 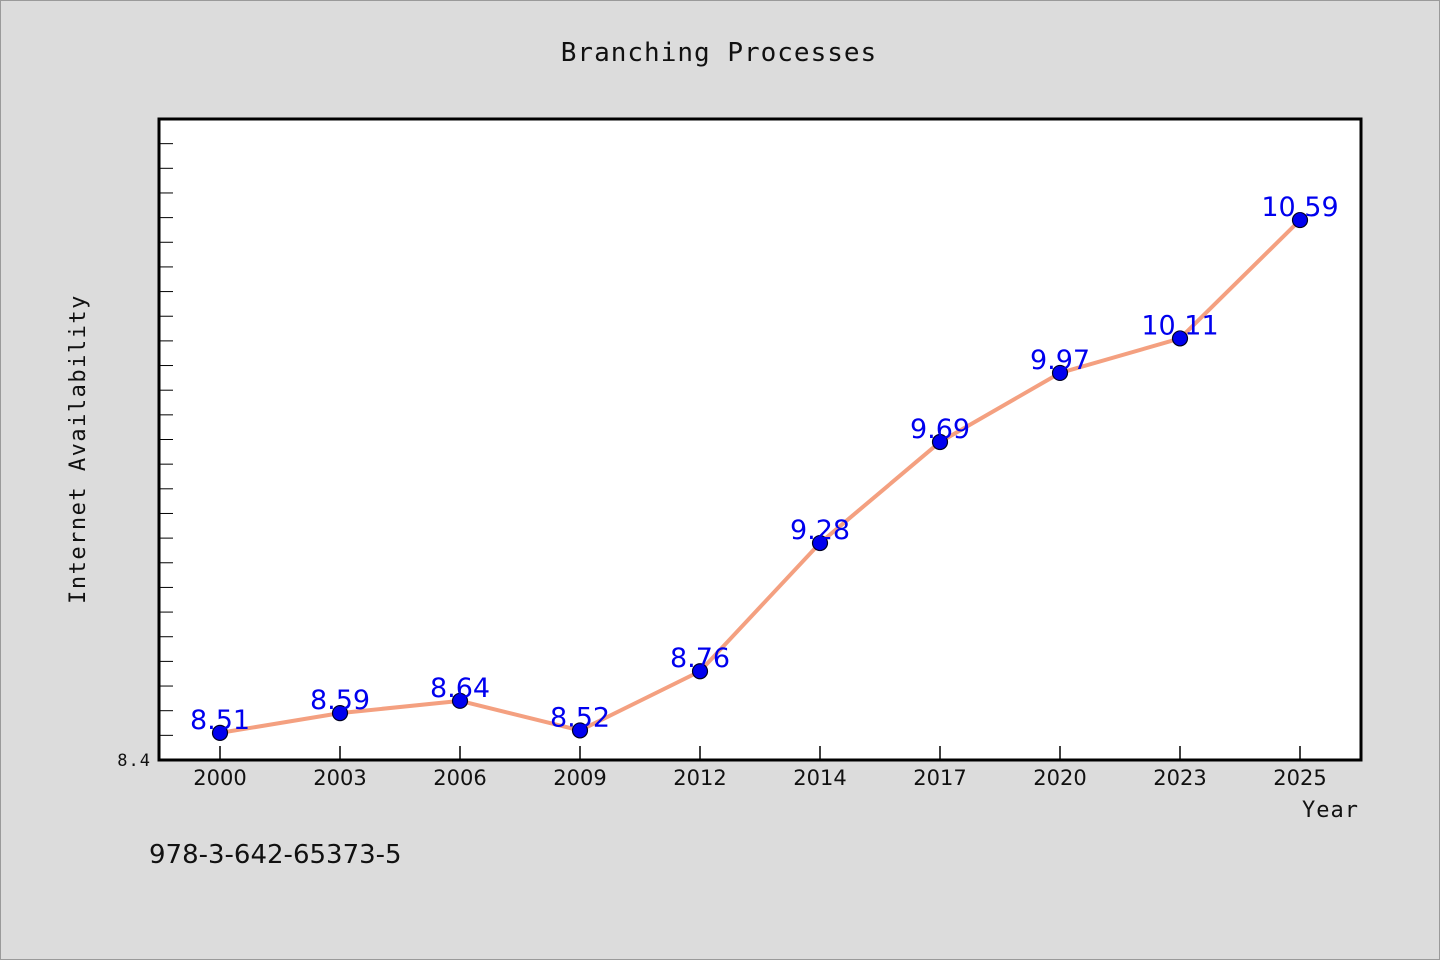 What do you see at coordinates (939, 778) in the screenshot?
I see `x-tick-label: 2017` at bounding box center [939, 778].